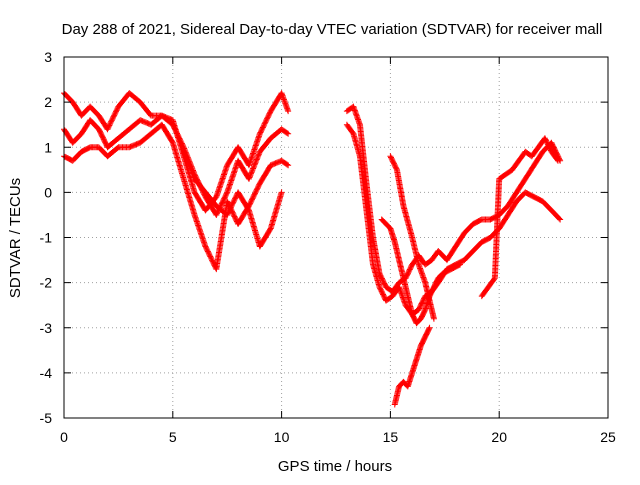 This screenshot has height=485, width=640. Describe the element at coordinates (46, 373) in the screenshot. I see `y-tick-label: -4` at that location.